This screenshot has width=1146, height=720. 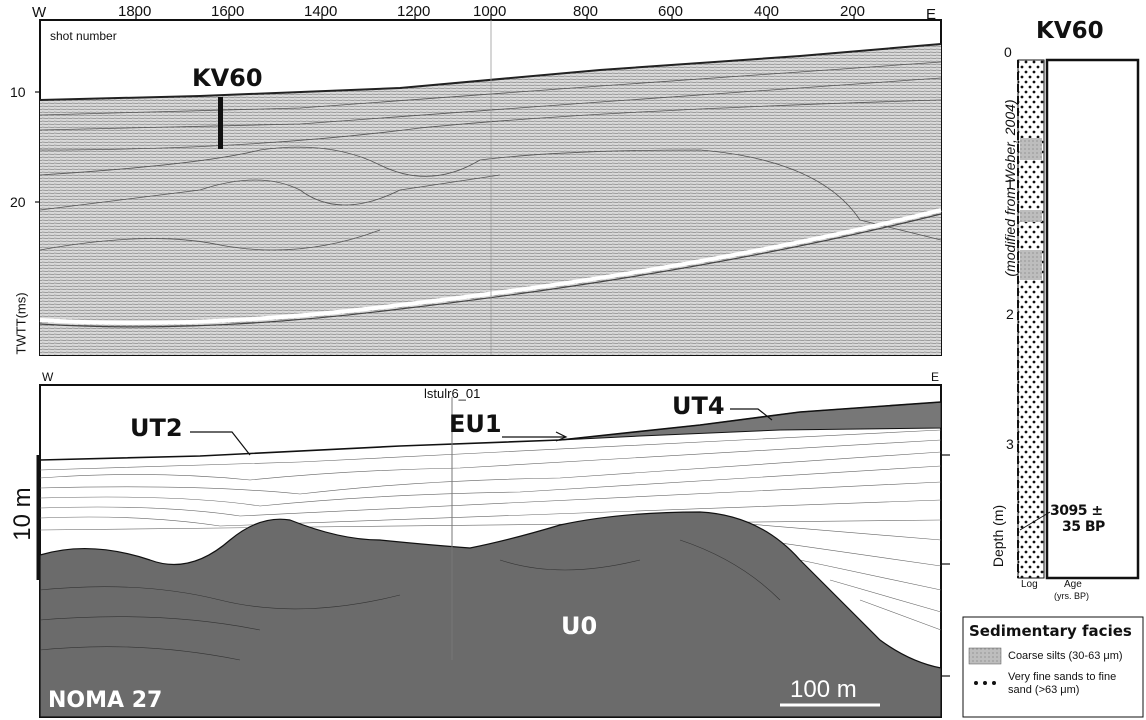 What do you see at coordinates (1073, 584) in the screenshot?
I see `age-column-label: Age` at bounding box center [1073, 584].